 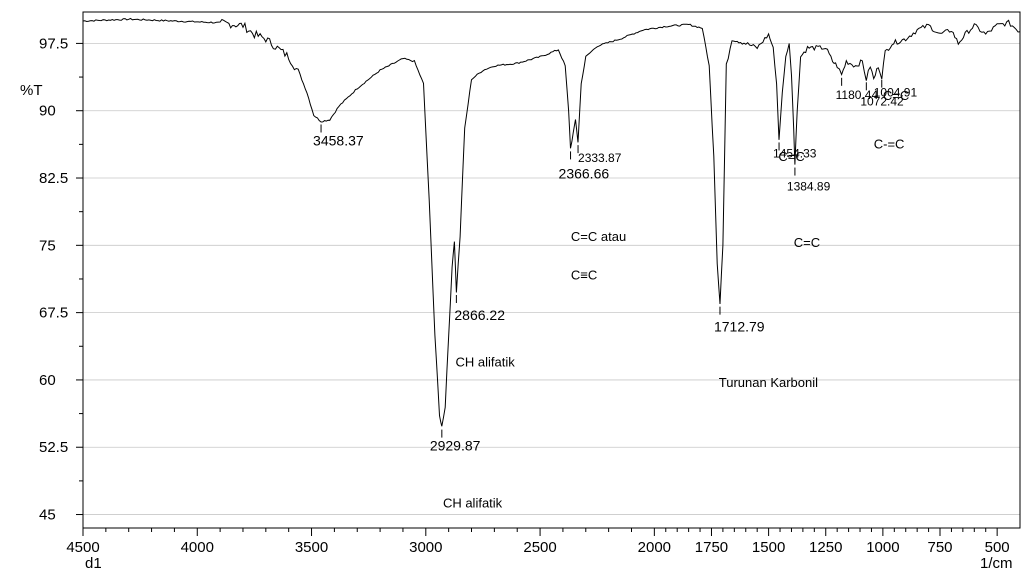 I want to click on peak-label: 1072.42, so click(x=882, y=101).